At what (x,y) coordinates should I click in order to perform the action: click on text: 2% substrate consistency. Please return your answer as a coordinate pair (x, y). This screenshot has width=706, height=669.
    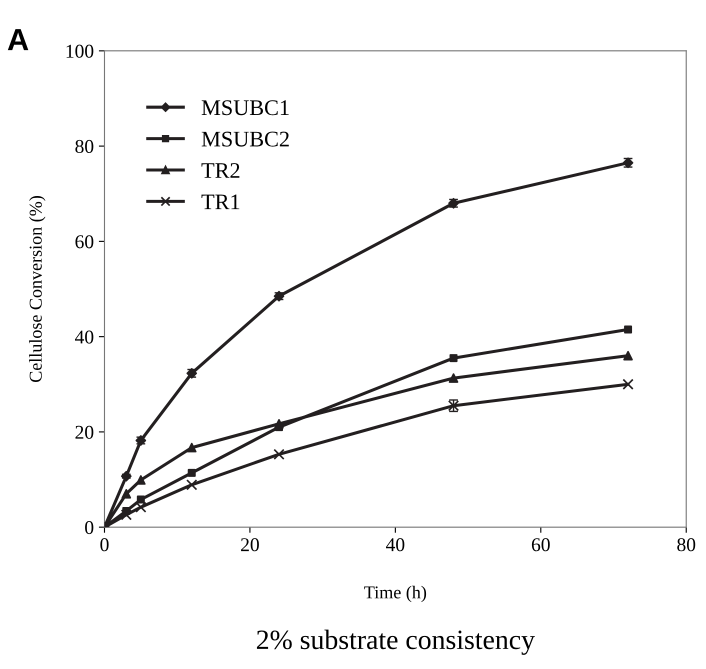
    Looking at the image, I should click on (395, 642).